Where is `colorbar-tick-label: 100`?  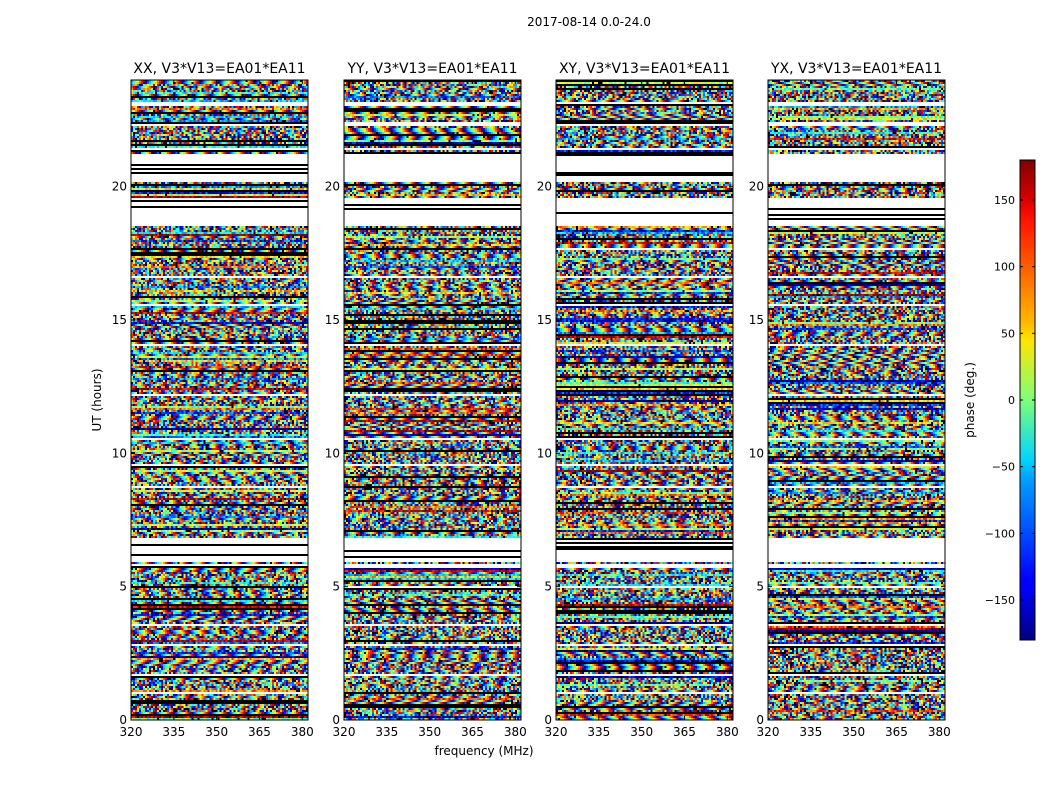
colorbar-tick-label: 100 is located at coordinates (1004, 267).